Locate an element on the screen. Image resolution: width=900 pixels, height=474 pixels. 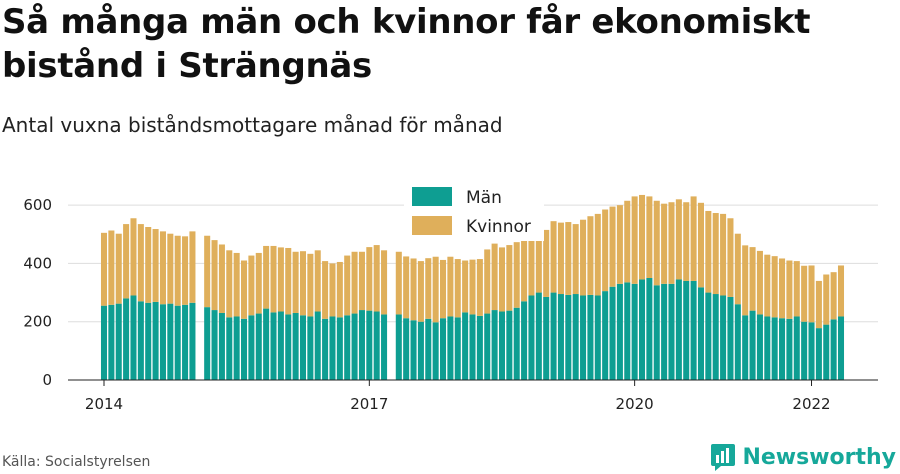
bar-chart-logo-icon is located at coordinates (723, 457).